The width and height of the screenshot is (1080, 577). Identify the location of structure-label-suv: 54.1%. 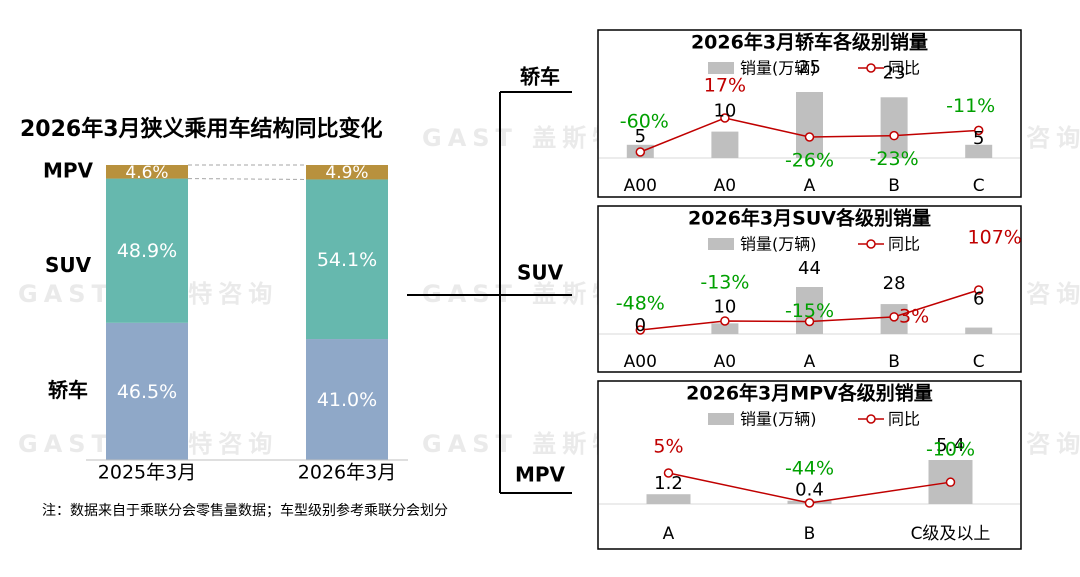
(347, 260).